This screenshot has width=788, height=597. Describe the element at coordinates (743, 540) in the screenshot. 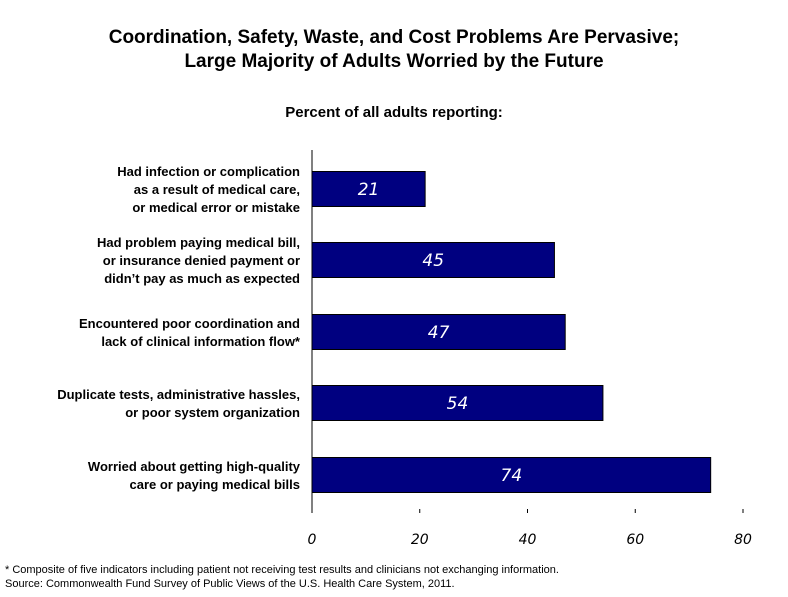

I see `x-tick-label-4: 80` at that location.